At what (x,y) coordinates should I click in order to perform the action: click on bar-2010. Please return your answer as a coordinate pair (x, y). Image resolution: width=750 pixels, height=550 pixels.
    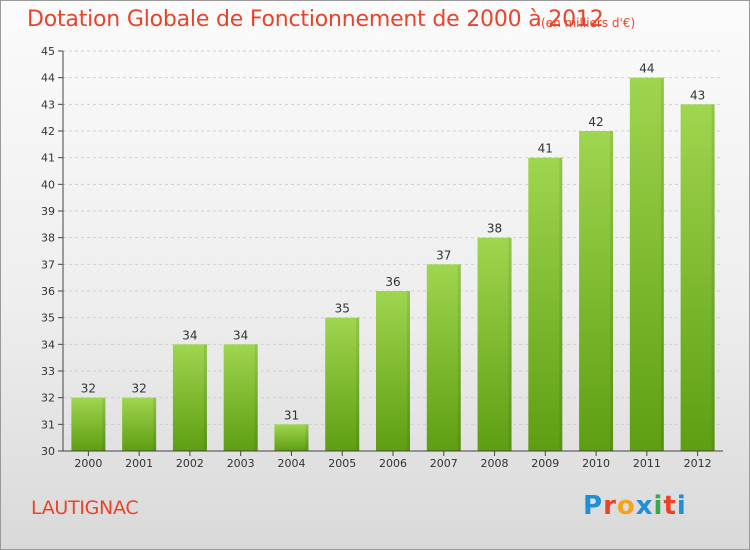
    Looking at the image, I should click on (596, 291).